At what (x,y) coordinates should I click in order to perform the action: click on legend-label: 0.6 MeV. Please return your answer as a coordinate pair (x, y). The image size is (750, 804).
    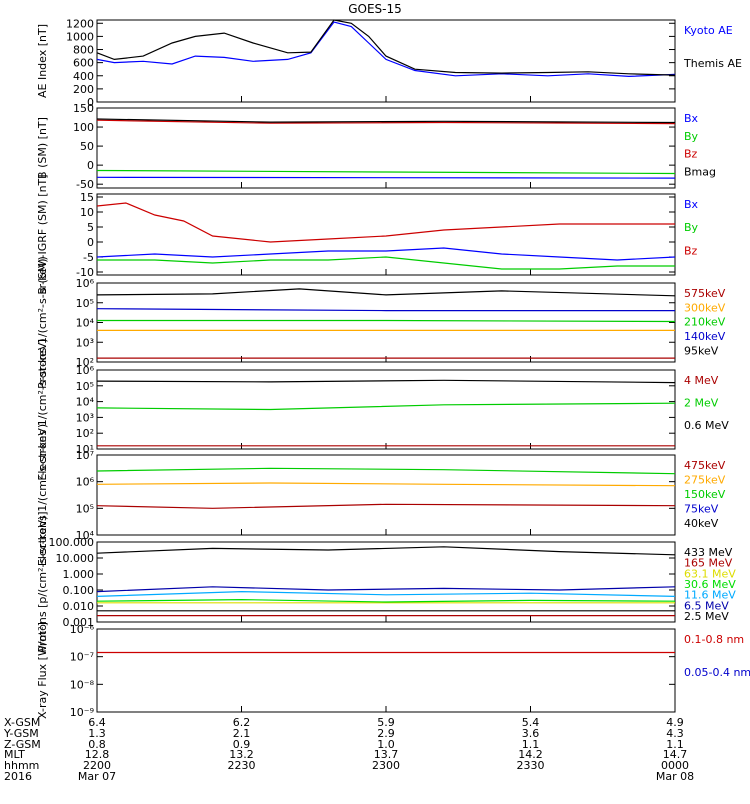
    Looking at the image, I should click on (706, 425).